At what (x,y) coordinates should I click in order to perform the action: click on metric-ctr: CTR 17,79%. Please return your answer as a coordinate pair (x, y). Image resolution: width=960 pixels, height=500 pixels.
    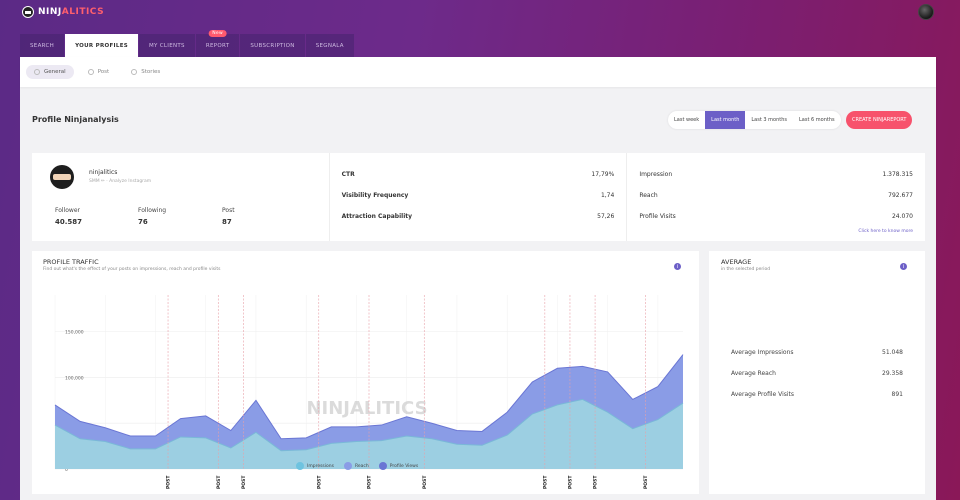
    Looking at the image, I should click on (478, 174).